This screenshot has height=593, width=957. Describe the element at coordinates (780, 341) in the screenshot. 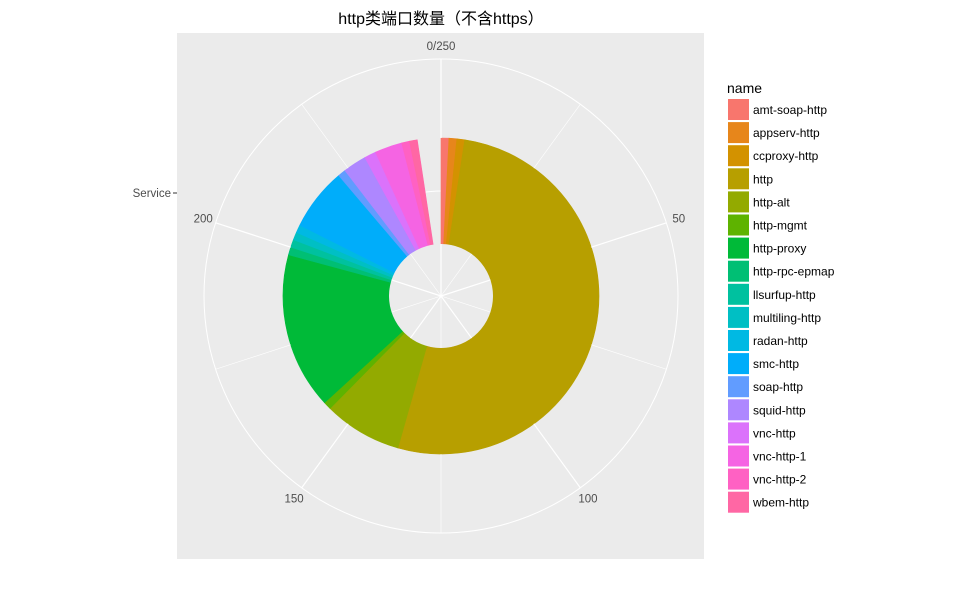

I see `legend-label-radan-http: radan-http` at that location.